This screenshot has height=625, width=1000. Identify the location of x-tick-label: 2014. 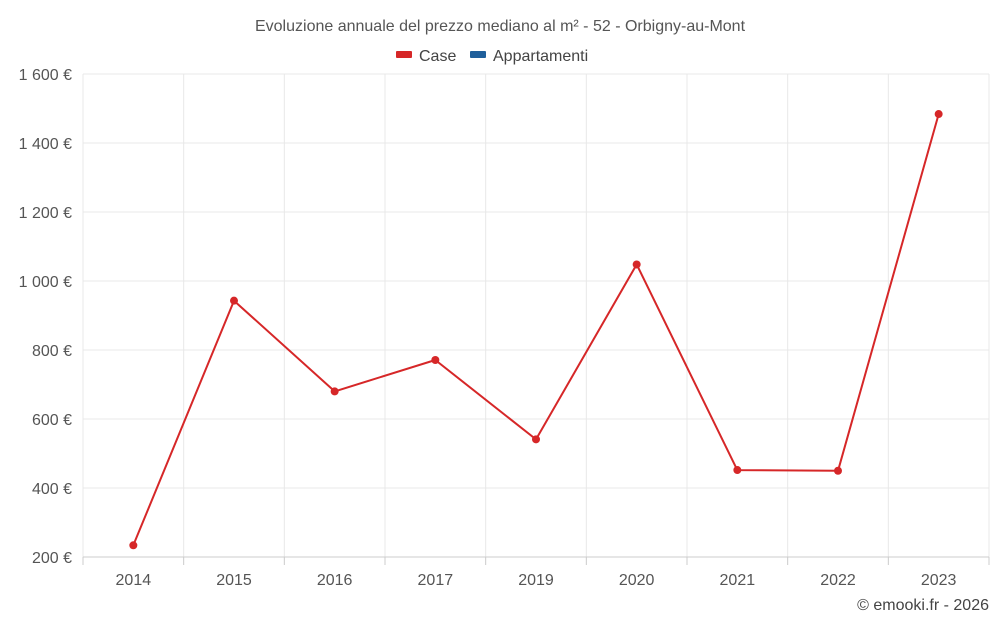
(134, 580).